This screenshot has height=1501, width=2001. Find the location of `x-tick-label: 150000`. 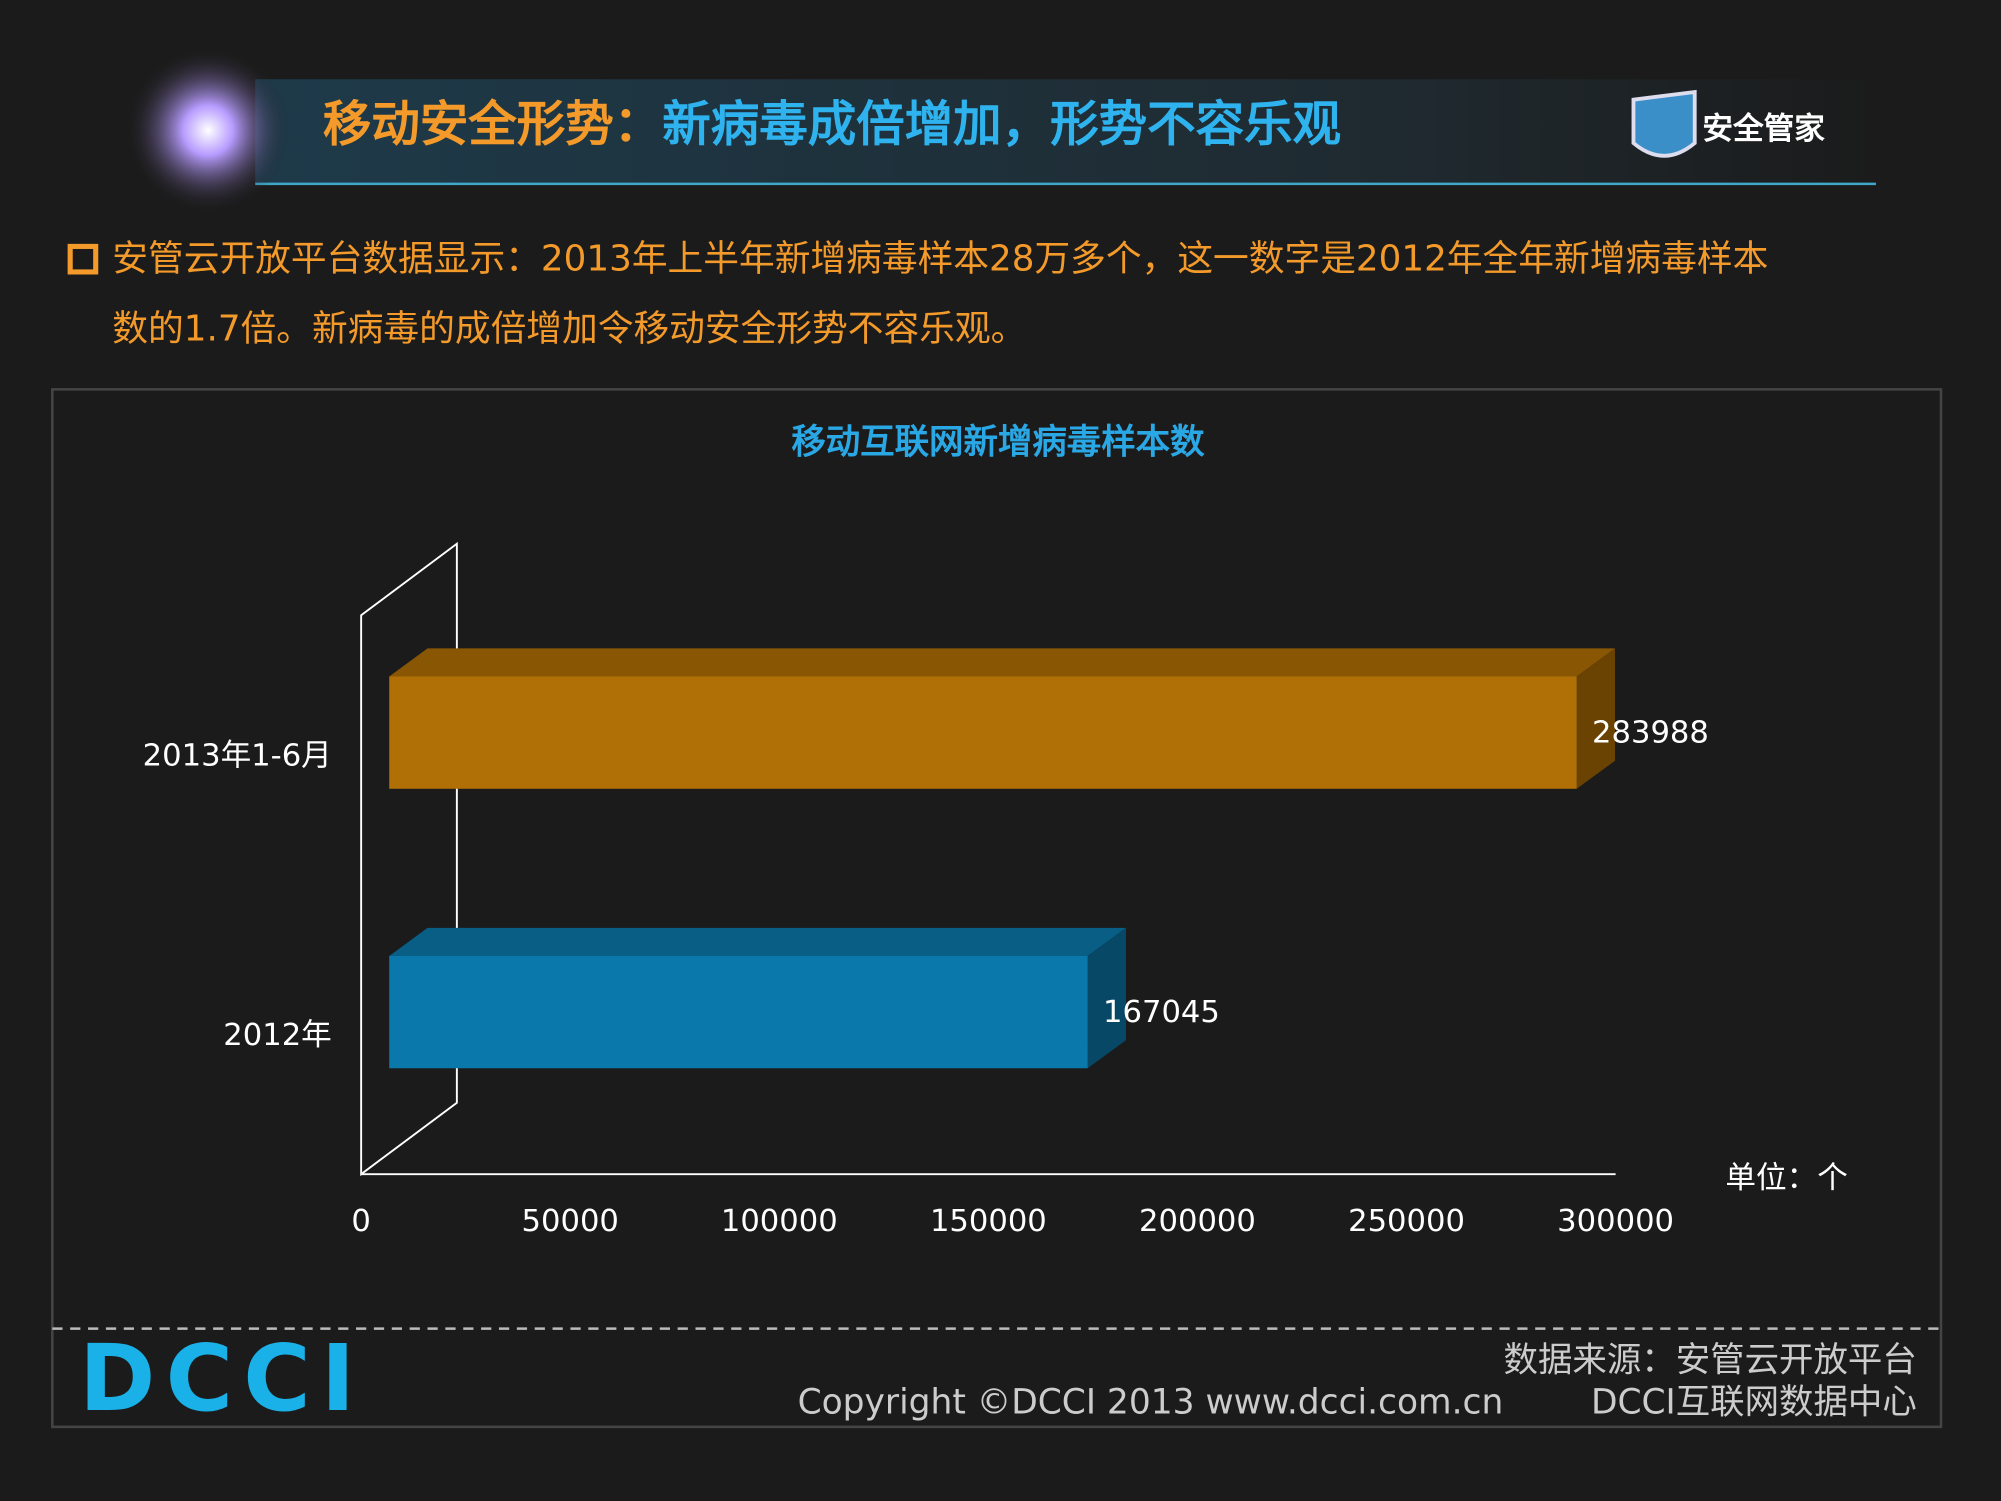

x-tick-label: 150000 is located at coordinates (988, 1221).